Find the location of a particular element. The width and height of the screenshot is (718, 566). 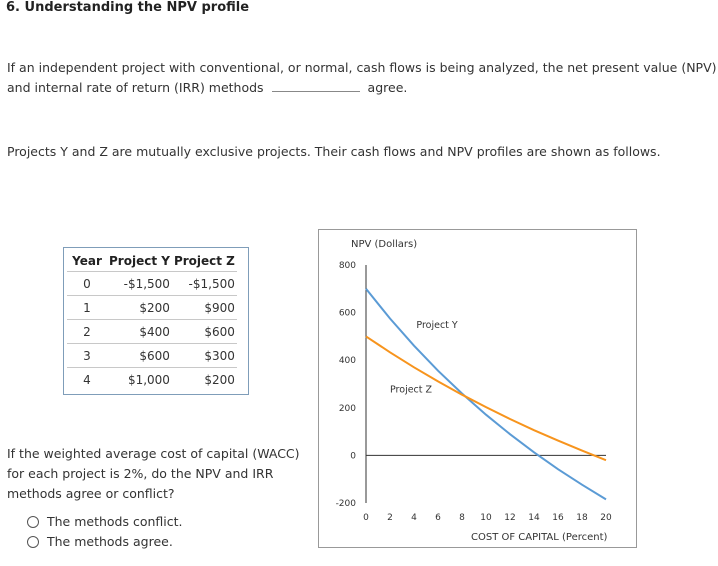

option-label: The methods agree. is located at coordinates (110, 541).